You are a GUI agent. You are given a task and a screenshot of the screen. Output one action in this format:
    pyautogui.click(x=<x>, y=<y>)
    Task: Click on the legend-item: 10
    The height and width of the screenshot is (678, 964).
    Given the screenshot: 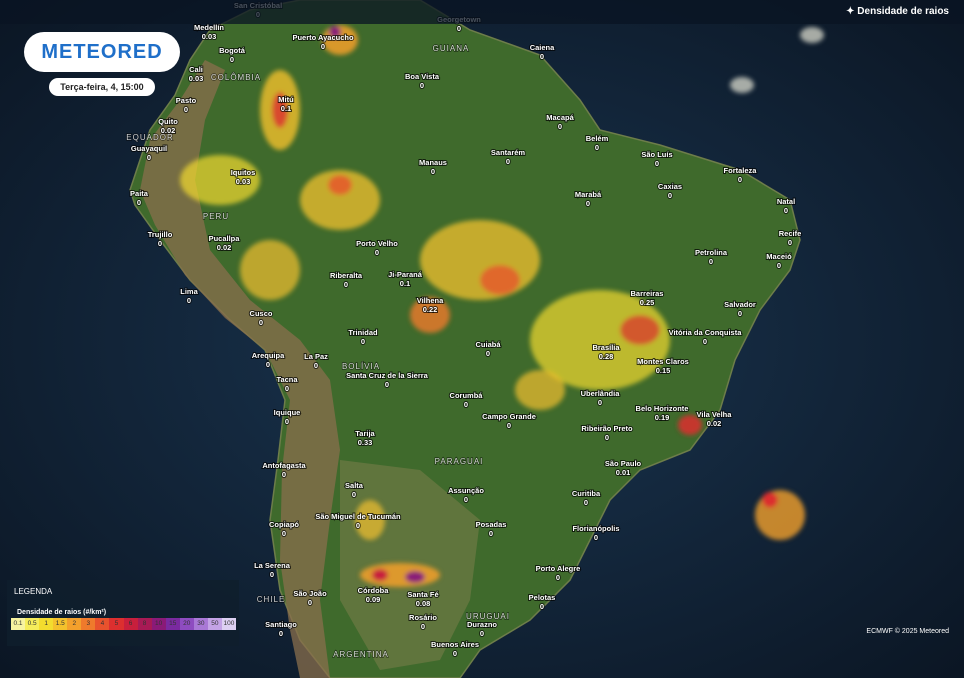 What is the action you would take?
    pyautogui.click(x=158, y=624)
    